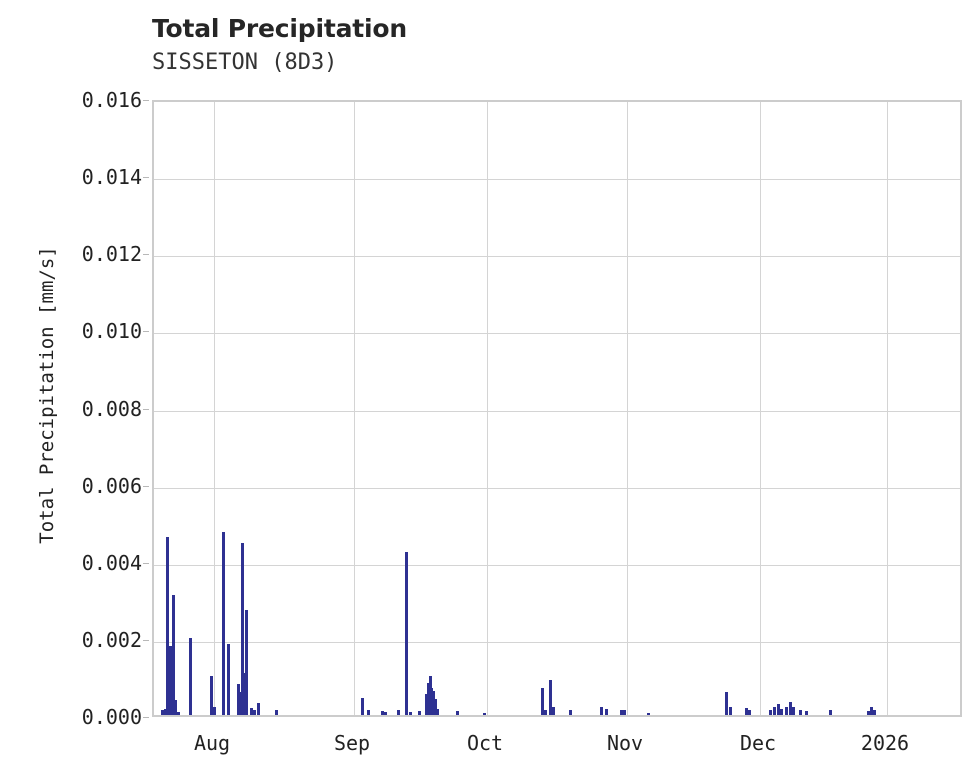 Image resolution: width=980 pixels, height=780 pixels. What do you see at coordinates (111, 562) in the screenshot?
I see `y-axis-tick-label: 0.004` at bounding box center [111, 562].